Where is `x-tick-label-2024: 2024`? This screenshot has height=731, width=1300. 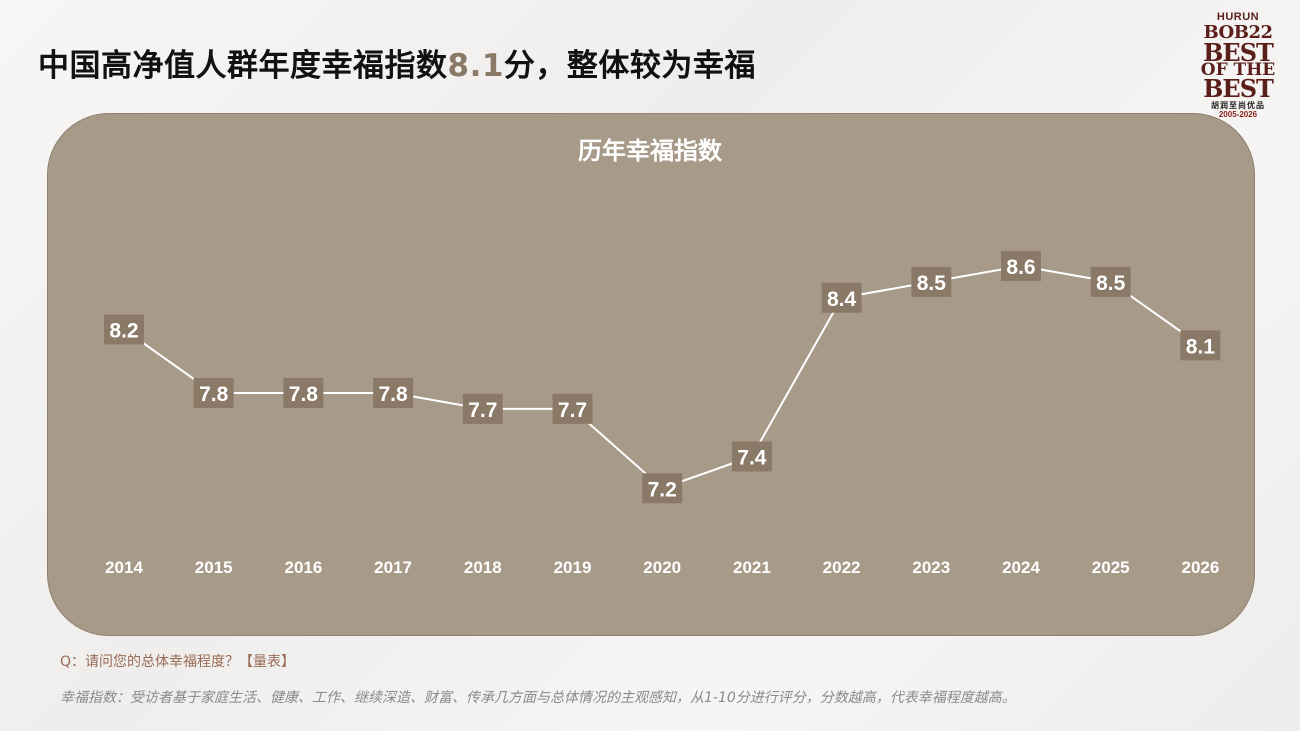 x-tick-label-2024: 2024 is located at coordinates (1021, 567).